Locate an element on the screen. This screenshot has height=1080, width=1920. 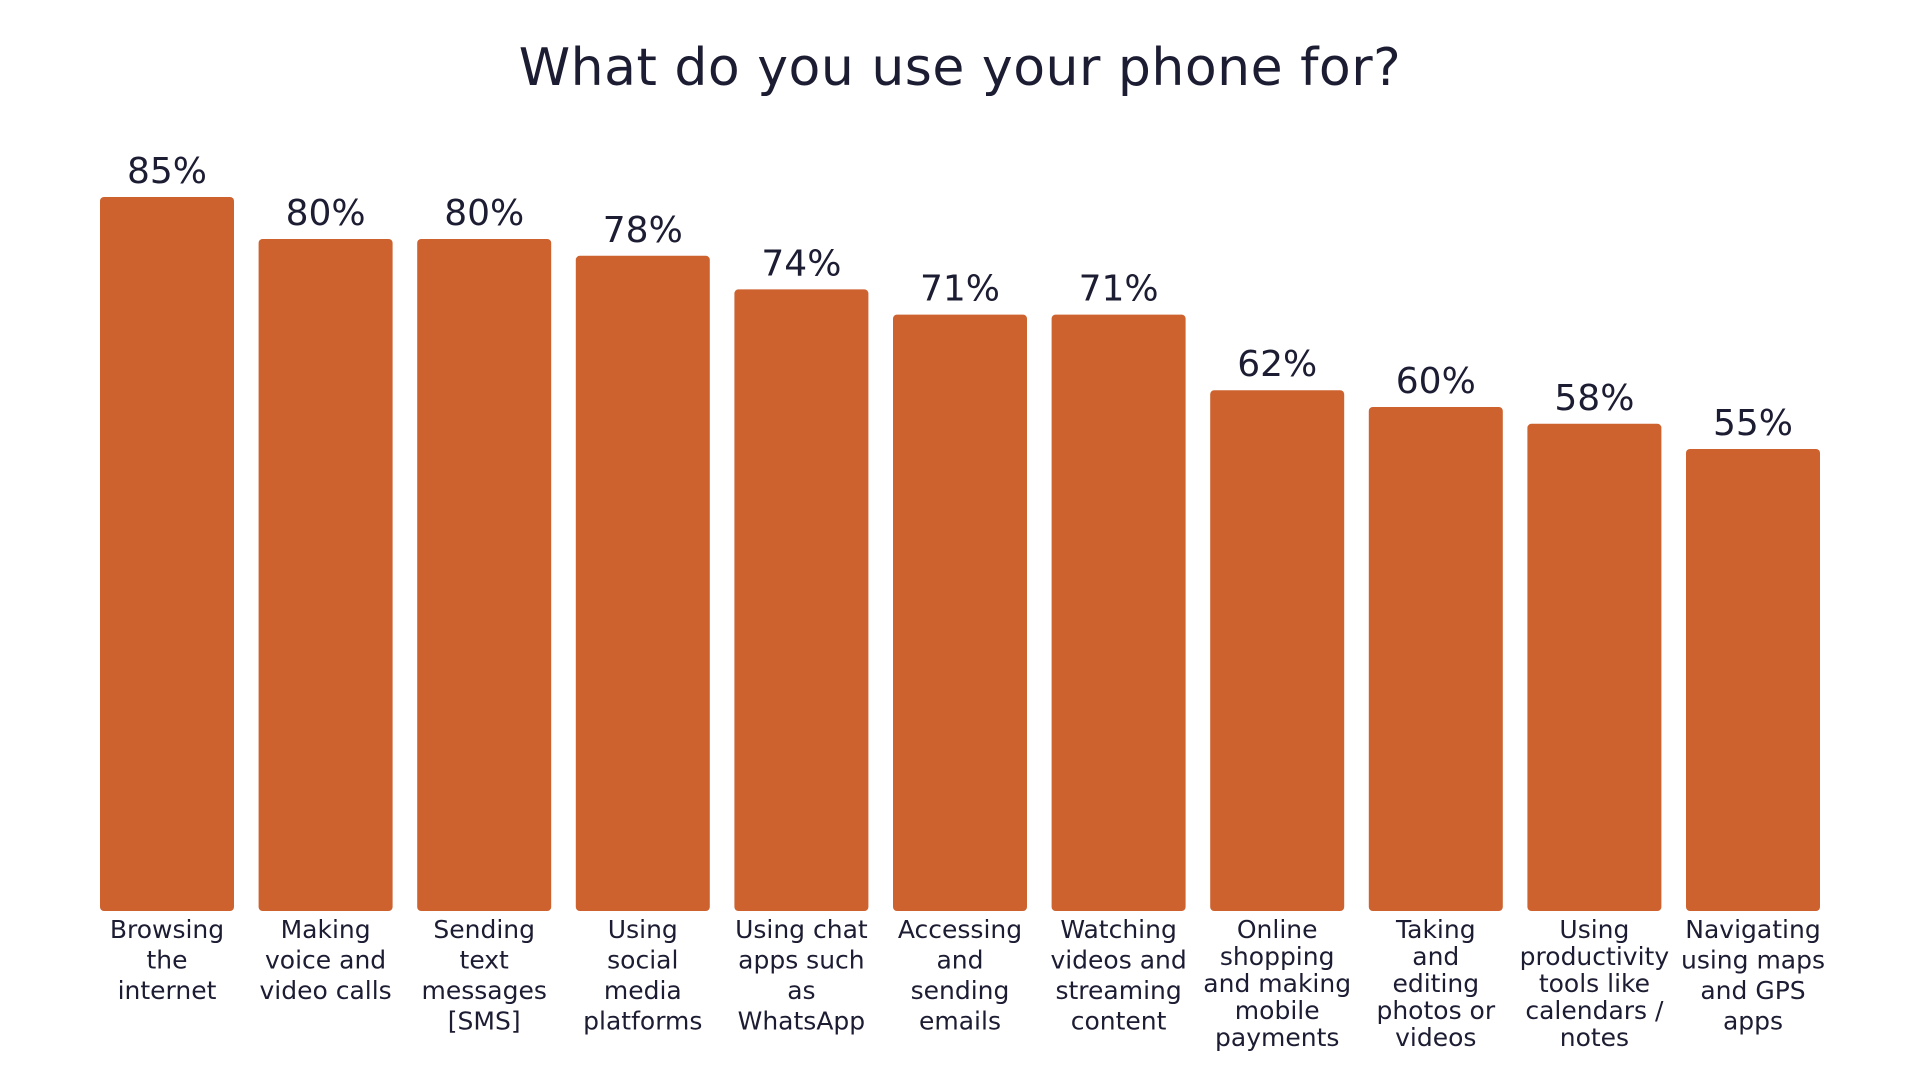
category-label-6: Accessing and sending emails is located at coordinates (960, 975).